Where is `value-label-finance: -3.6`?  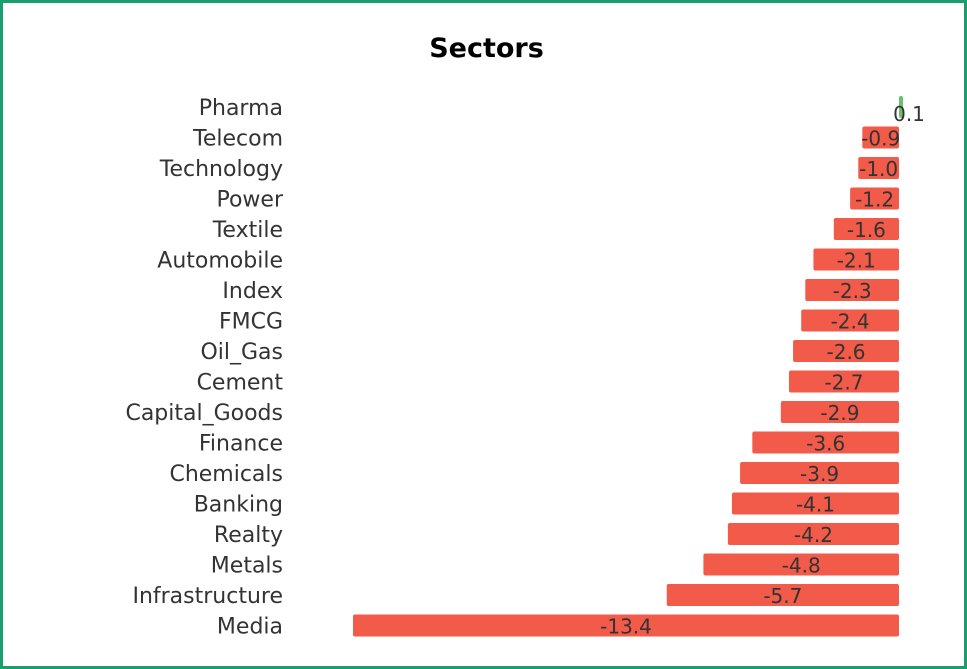 value-label-finance: -3.6 is located at coordinates (825, 444).